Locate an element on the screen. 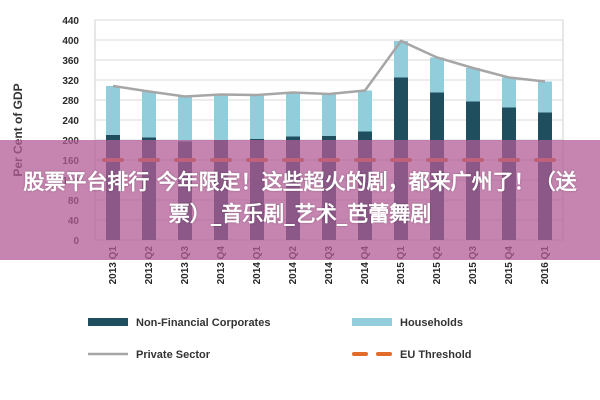 The image size is (600, 400). y-tick-label: 400 is located at coordinates (70, 41).